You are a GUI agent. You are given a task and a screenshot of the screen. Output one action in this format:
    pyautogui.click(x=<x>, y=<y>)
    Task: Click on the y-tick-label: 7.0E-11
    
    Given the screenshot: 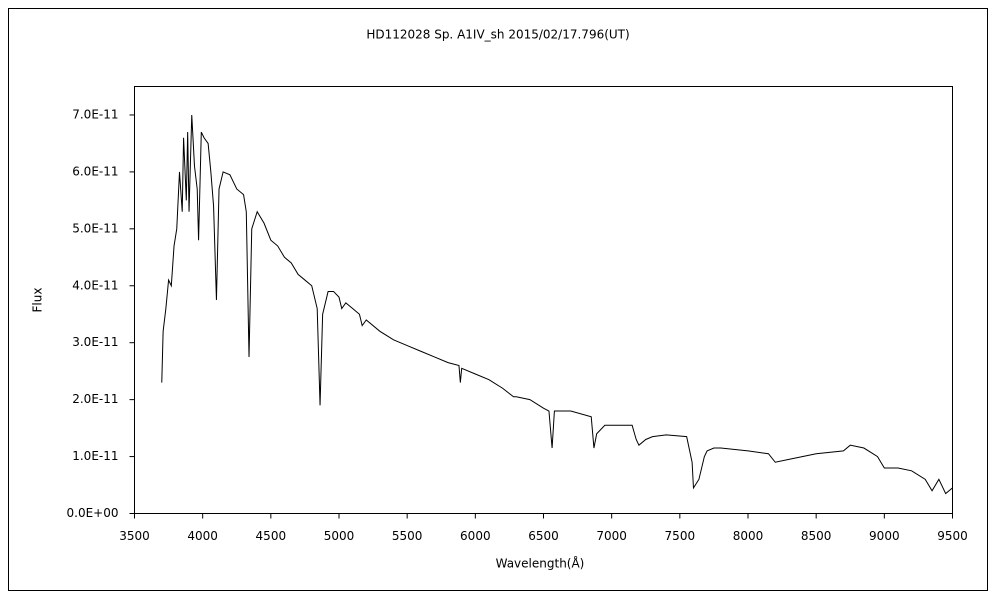 What is the action you would take?
    pyautogui.click(x=95, y=114)
    